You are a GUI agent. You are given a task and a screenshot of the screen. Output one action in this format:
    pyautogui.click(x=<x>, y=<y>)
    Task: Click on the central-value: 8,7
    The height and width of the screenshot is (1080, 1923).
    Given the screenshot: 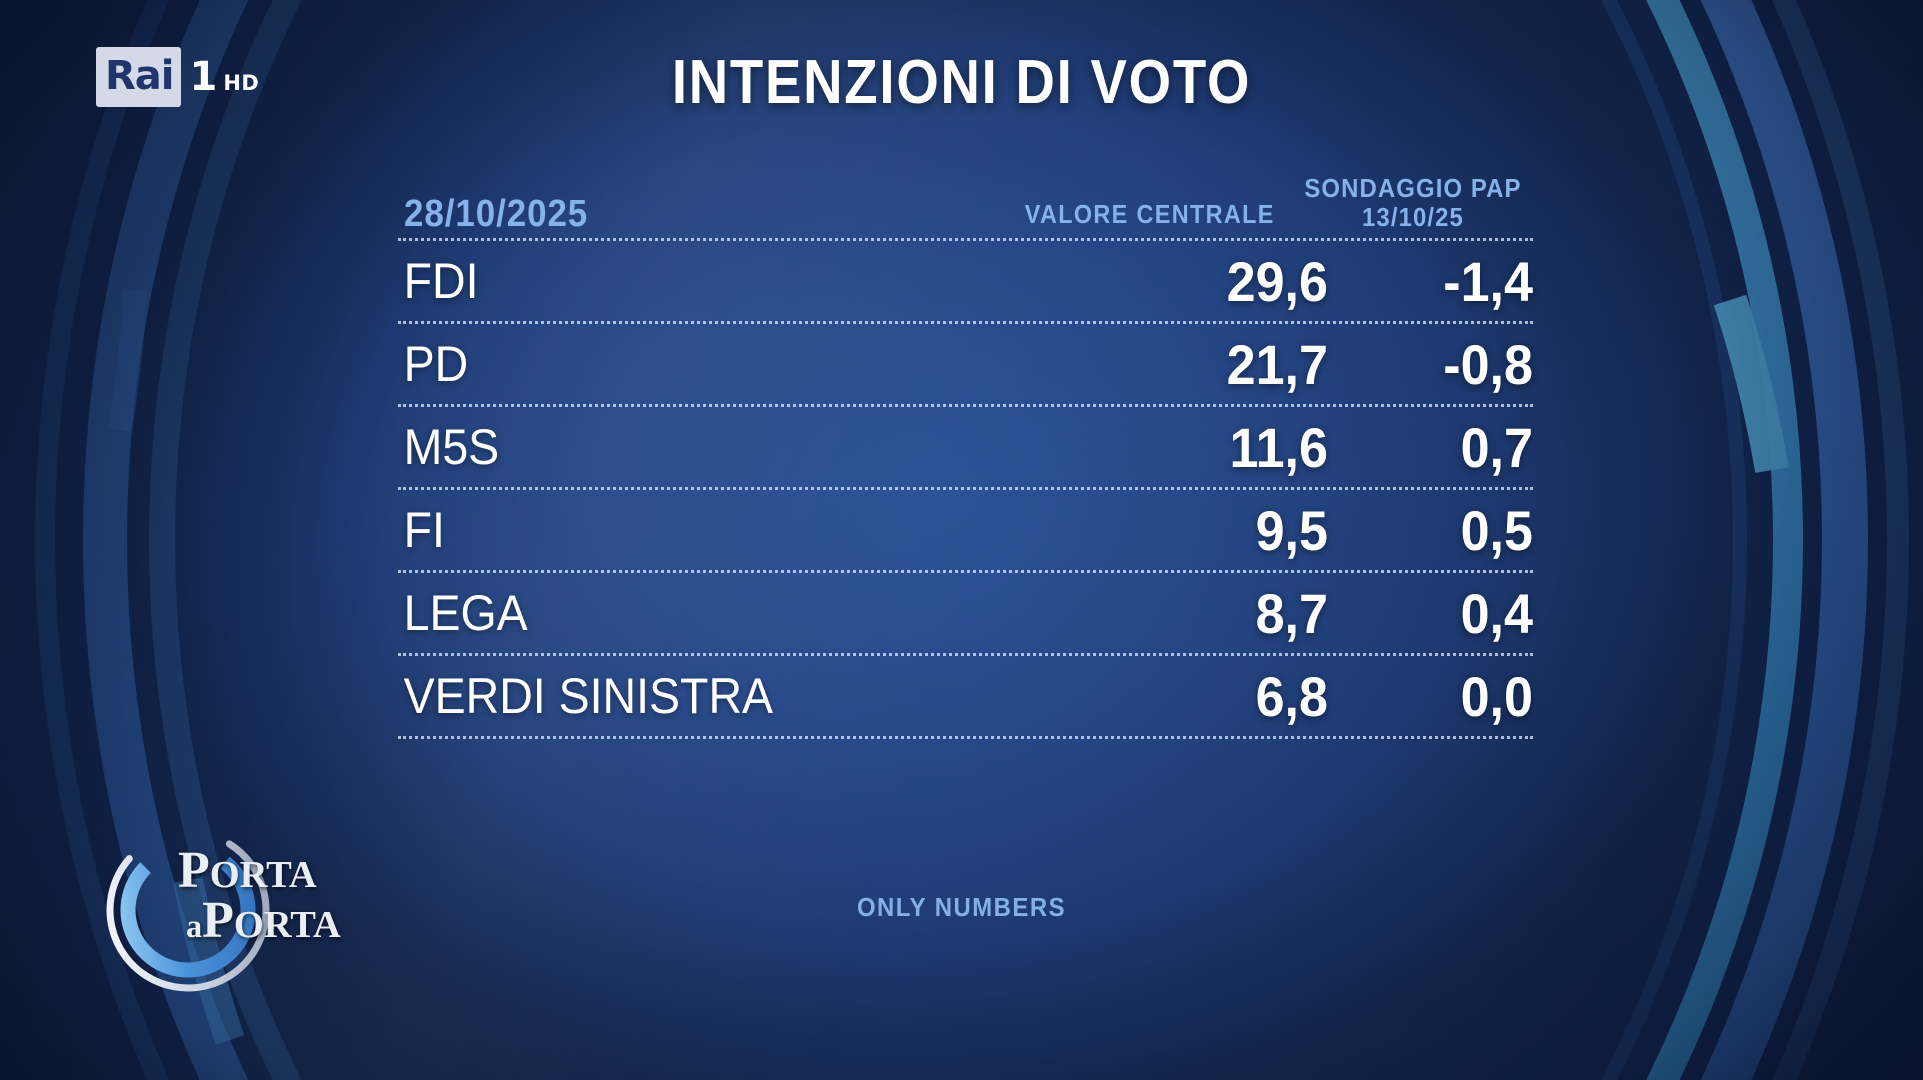 What is the action you would take?
    pyautogui.click(x=1291, y=613)
    